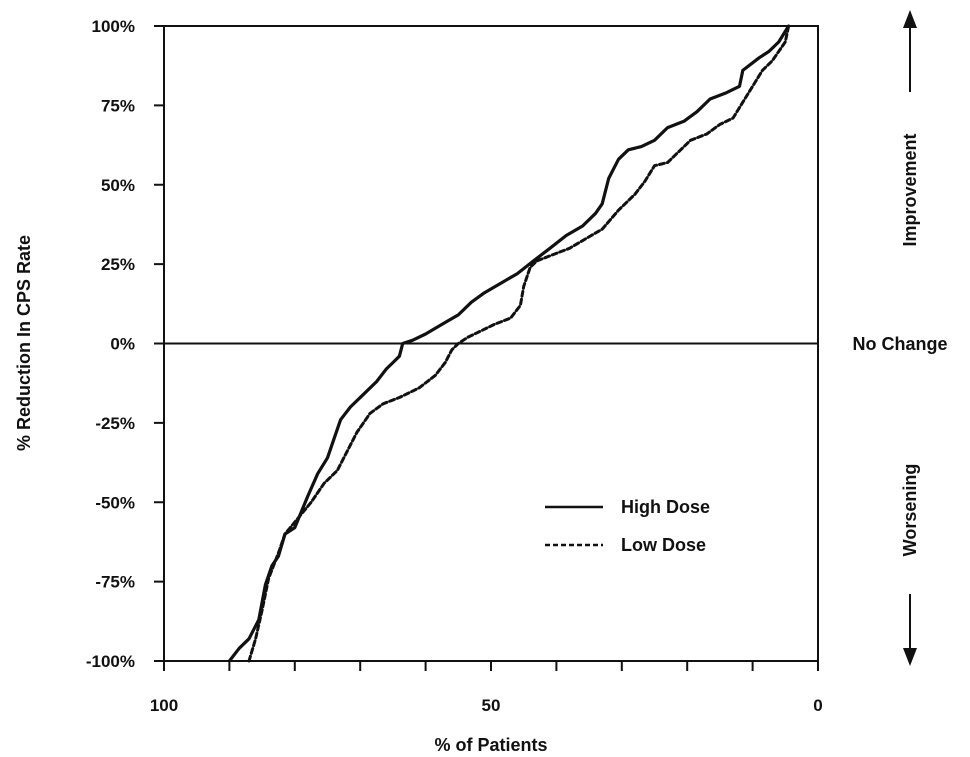  I want to click on improvement-arrow, so click(910, 51).